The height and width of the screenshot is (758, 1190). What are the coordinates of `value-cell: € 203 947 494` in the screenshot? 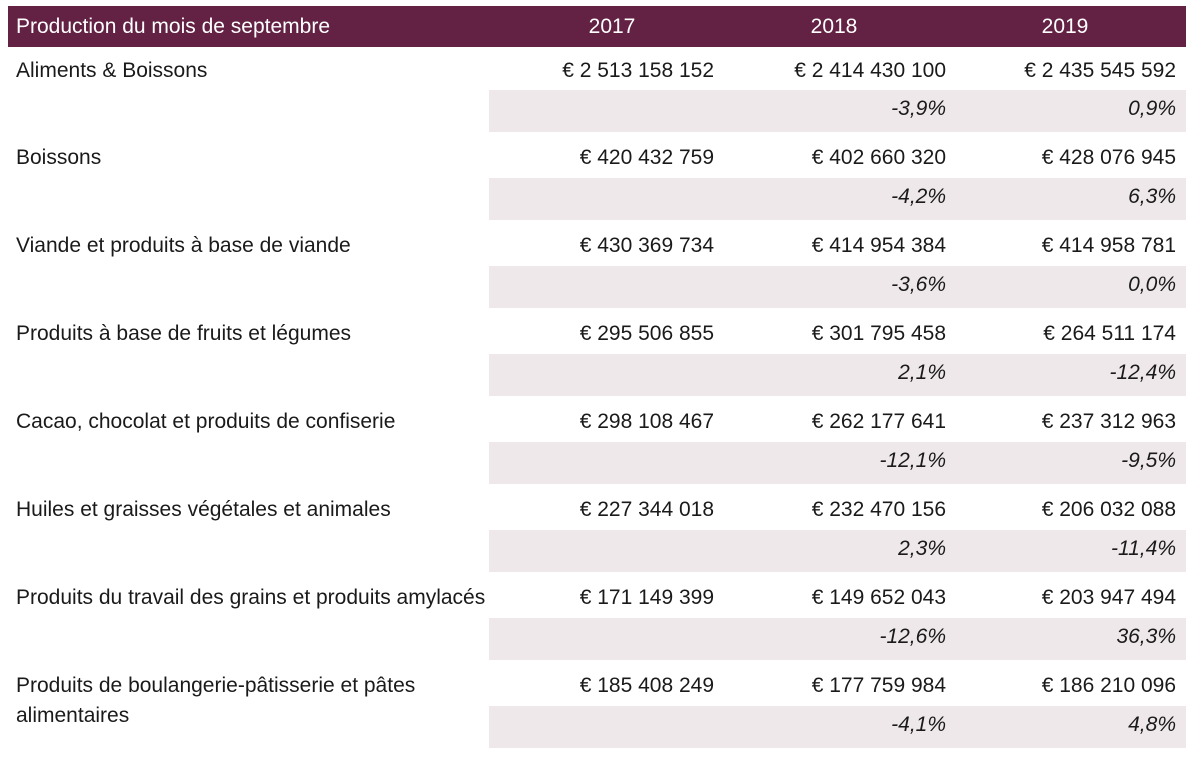 It's located at (1108, 597).